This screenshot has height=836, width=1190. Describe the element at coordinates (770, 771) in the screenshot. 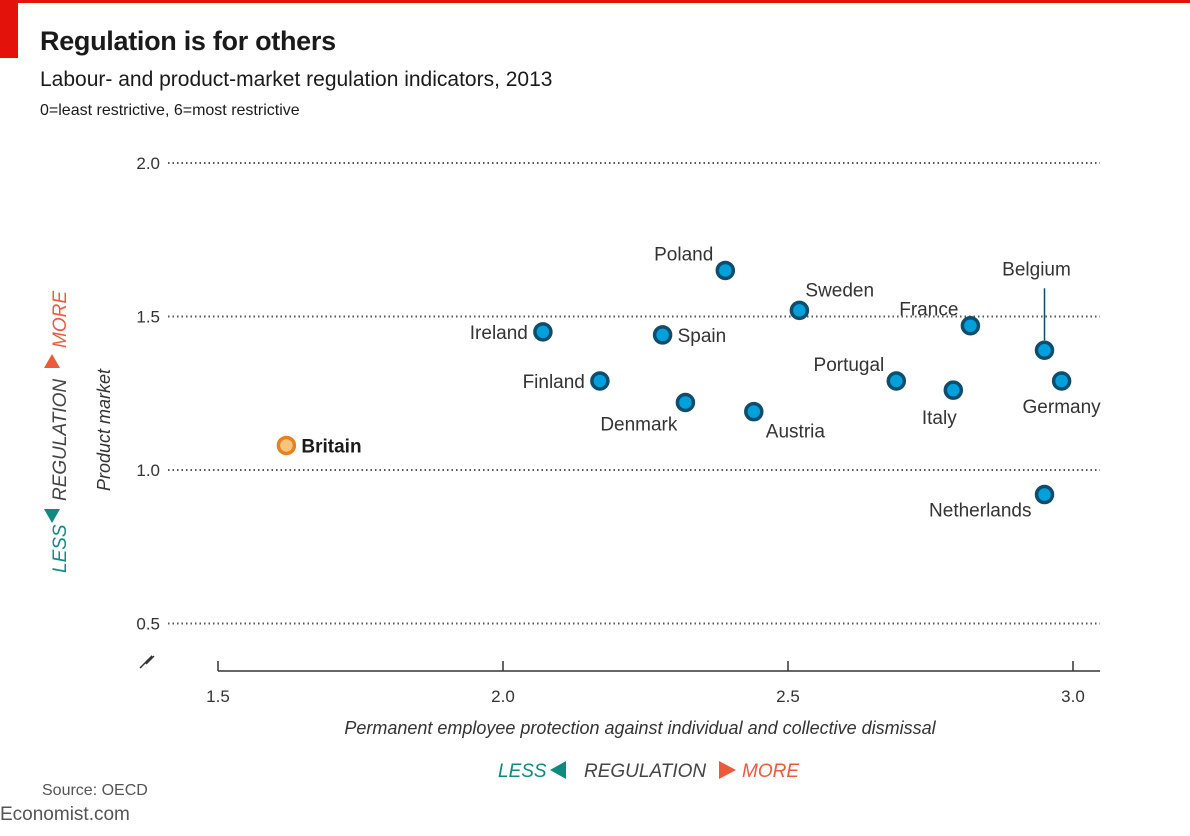

I see `x-more-label: MORE` at that location.